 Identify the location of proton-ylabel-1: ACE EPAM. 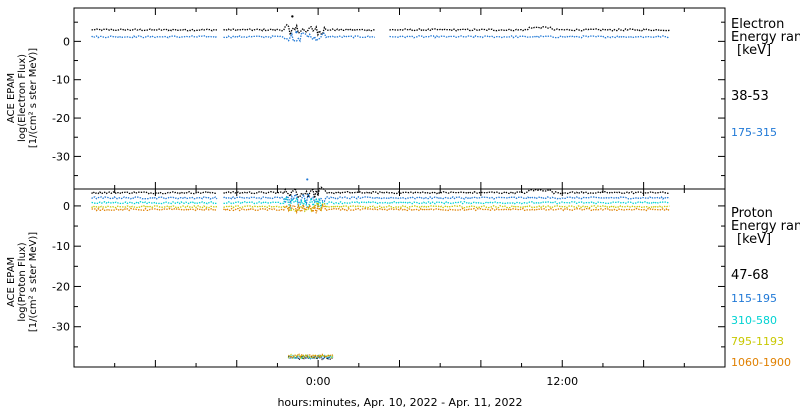
(11, 282).